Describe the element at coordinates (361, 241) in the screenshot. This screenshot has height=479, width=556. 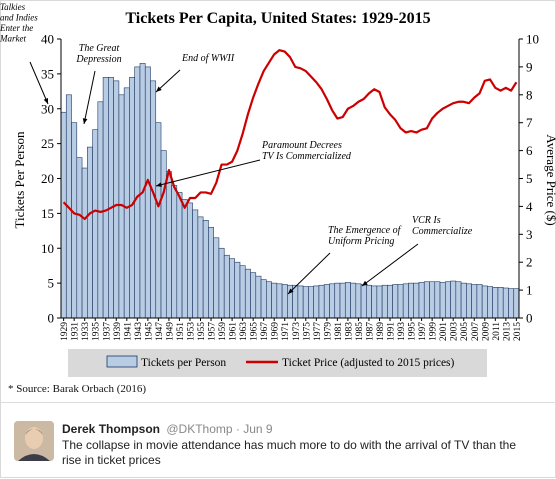
I see `annotation-text: Uniform Pricing` at that location.